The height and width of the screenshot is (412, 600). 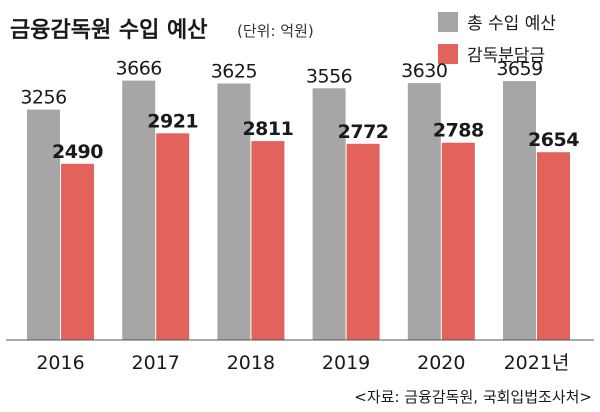 I want to click on legend-swatch-total, so click(x=448, y=22).